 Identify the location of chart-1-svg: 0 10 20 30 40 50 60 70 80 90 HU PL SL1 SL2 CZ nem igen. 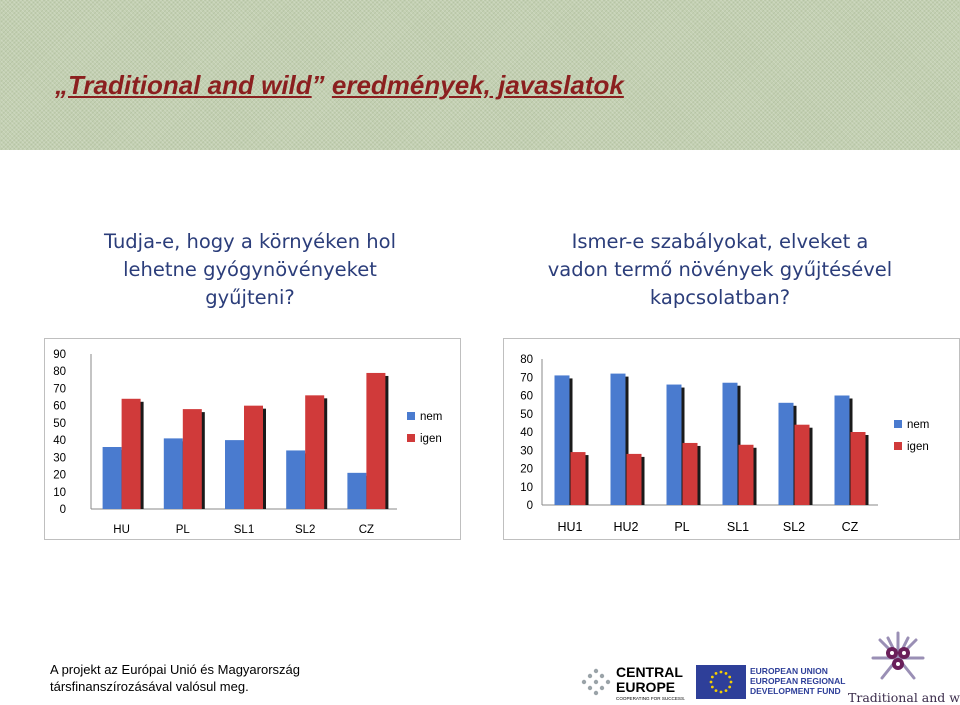
(247, 442).